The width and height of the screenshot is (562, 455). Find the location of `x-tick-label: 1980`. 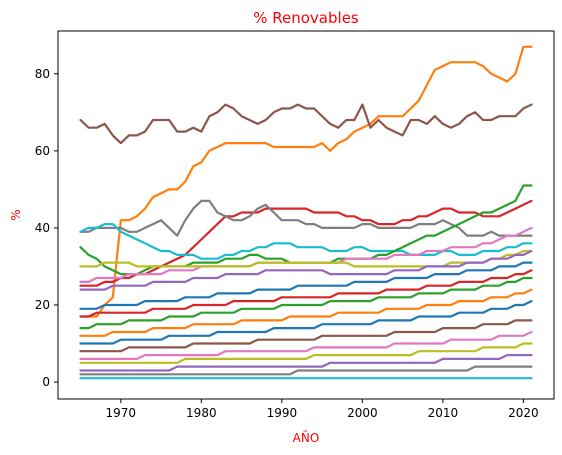

x-tick-label: 1980 is located at coordinates (201, 413).